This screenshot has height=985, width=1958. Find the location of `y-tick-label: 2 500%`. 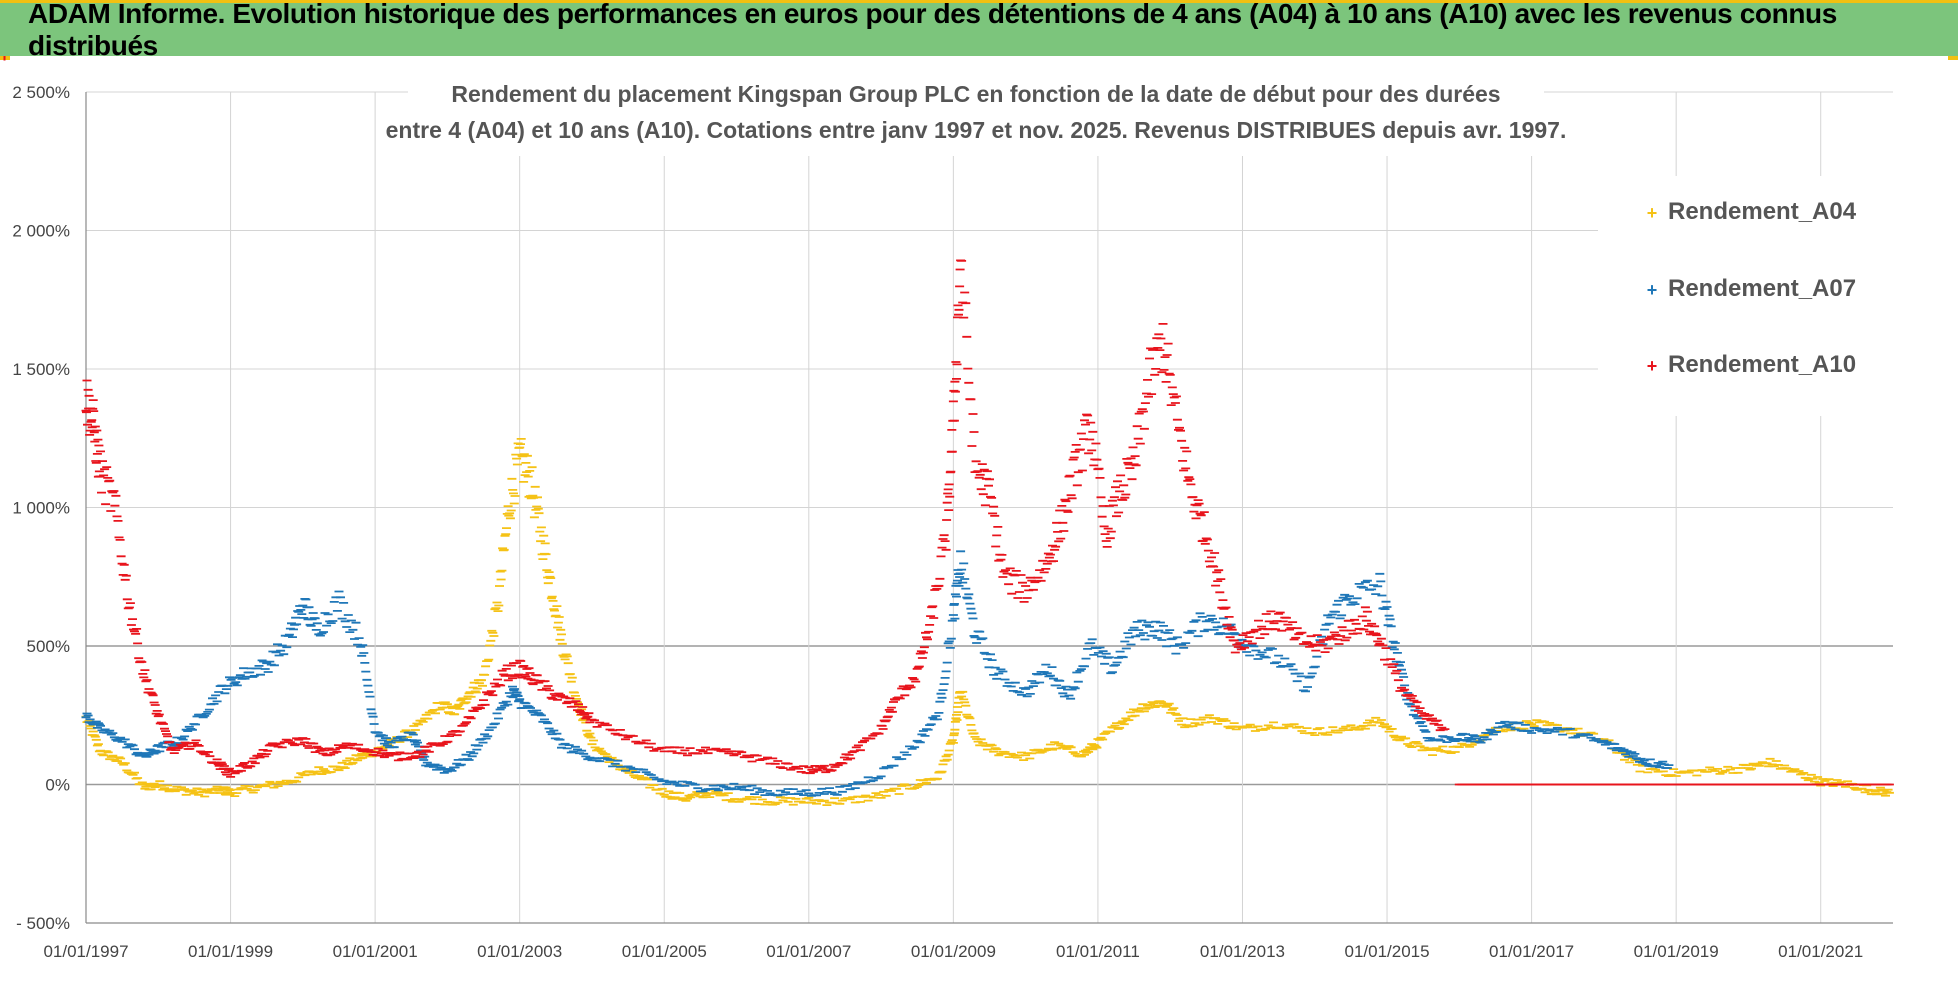

y-tick-label: 2 500% is located at coordinates (41, 92).